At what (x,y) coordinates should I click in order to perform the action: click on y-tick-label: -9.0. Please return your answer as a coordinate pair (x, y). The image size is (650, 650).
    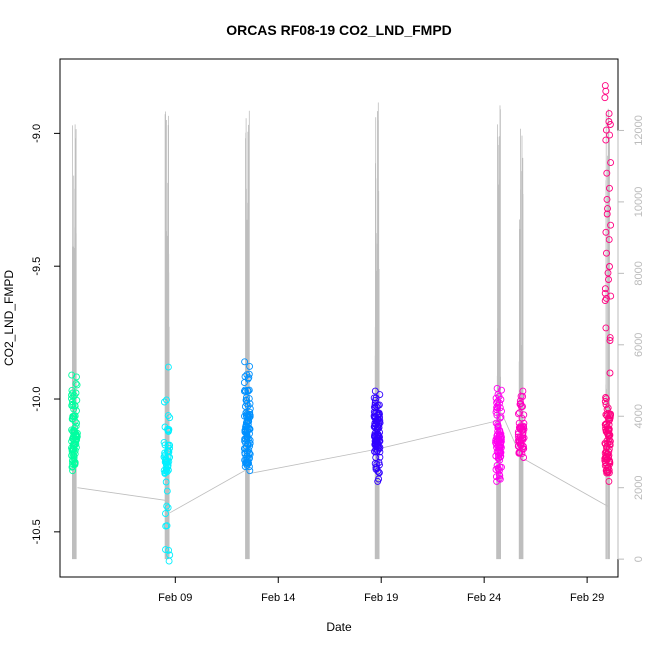
    Looking at the image, I should click on (37, 133).